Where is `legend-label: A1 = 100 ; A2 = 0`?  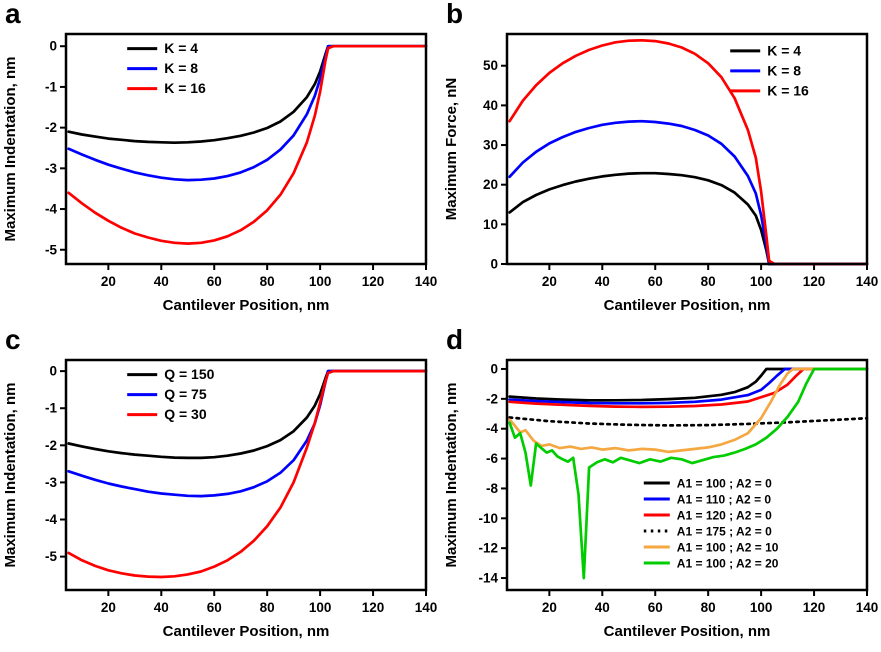 legend-label: A1 = 100 ; A2 = 0 is located at coordinates (724, 484).